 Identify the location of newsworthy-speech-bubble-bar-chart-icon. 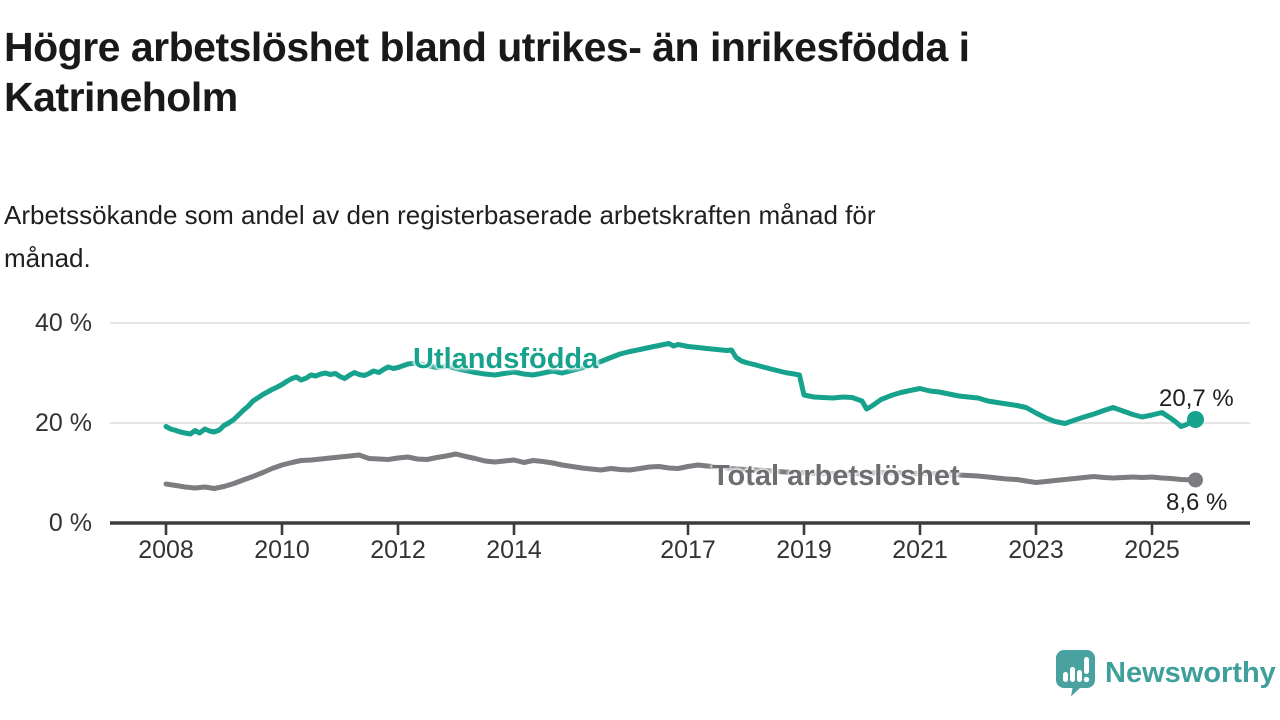
(1075, 673).